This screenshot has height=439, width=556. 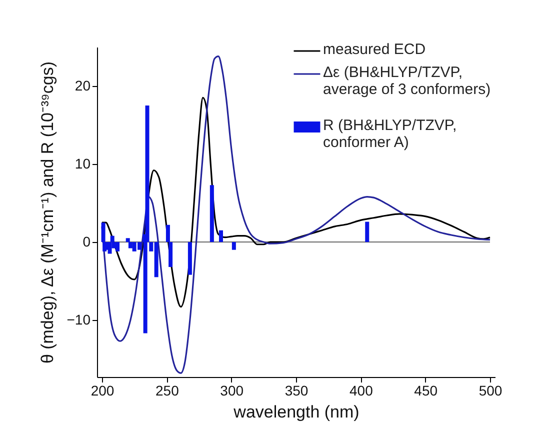 I want to click on x-tick-label: 350, so click(x=296, y=390).